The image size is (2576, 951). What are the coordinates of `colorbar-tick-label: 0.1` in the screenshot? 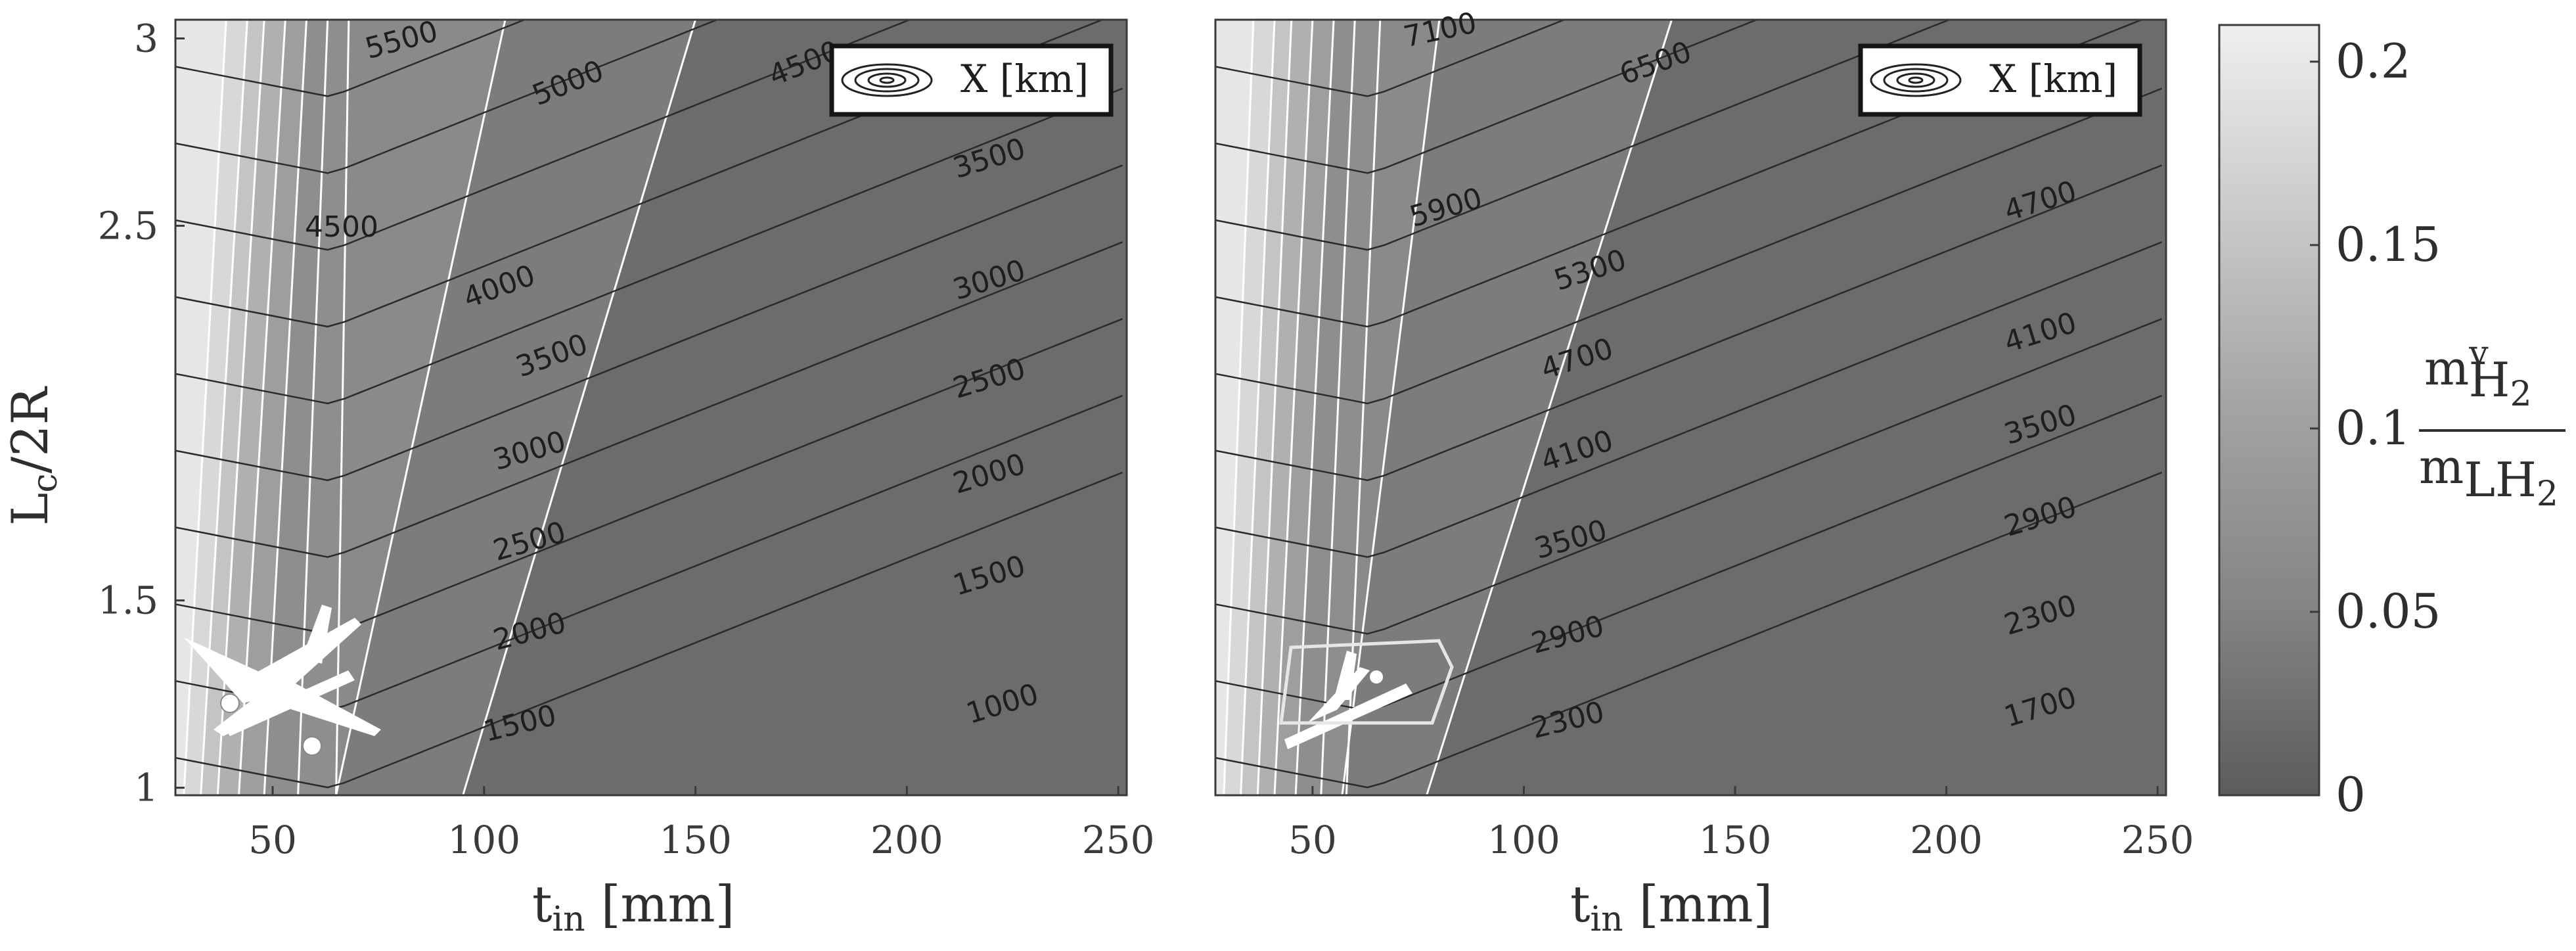 It's located at (2373, 427).